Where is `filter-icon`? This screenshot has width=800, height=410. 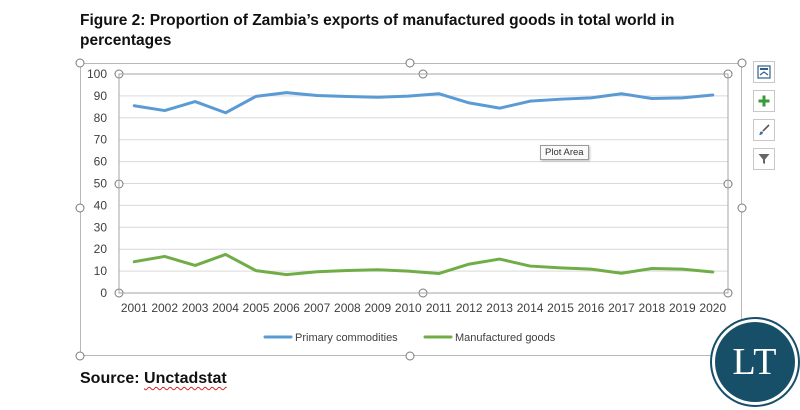 filter-icon is located at coordinates (764, 159).